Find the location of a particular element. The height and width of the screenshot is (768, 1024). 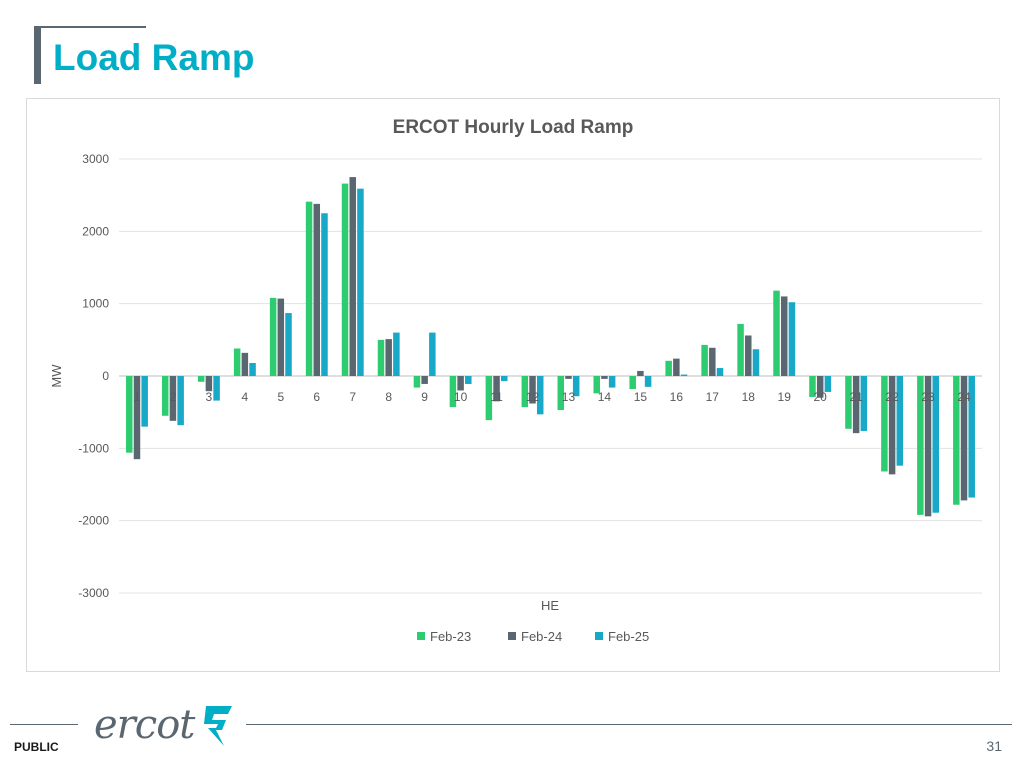

x-tick-label: 8 is located at coordinates (388, 397).